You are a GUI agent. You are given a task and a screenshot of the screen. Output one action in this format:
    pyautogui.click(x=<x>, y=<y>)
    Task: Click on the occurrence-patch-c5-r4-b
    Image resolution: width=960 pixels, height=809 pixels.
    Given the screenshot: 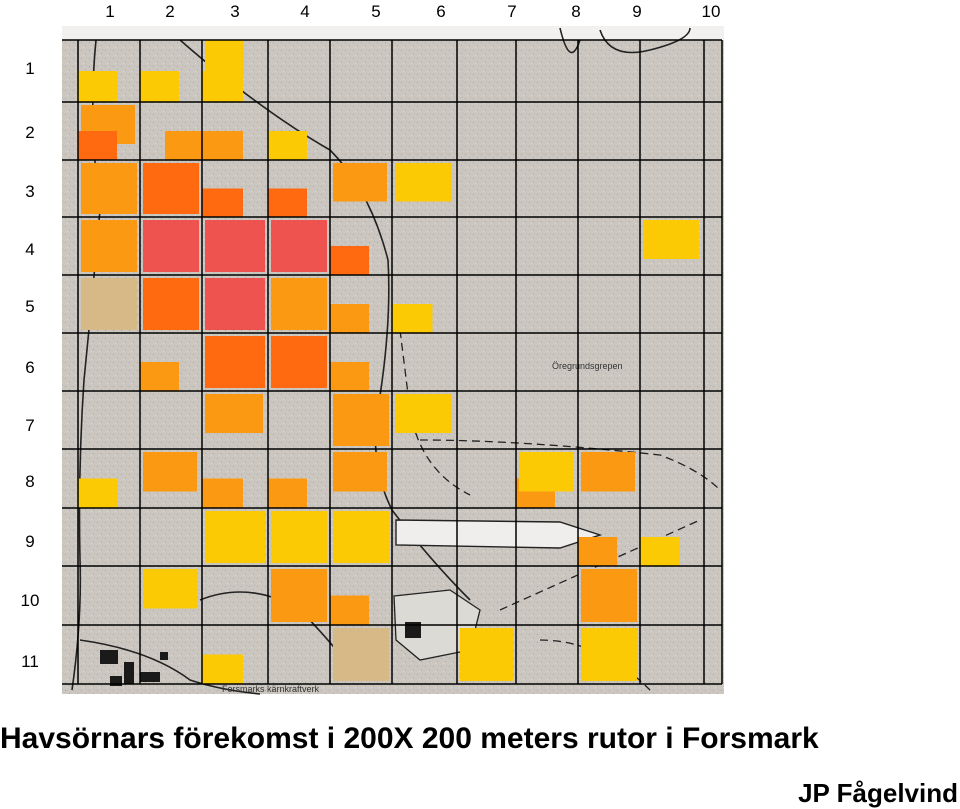 What is the action you would take?
    pyautogui.click(x=349, y=260)
    